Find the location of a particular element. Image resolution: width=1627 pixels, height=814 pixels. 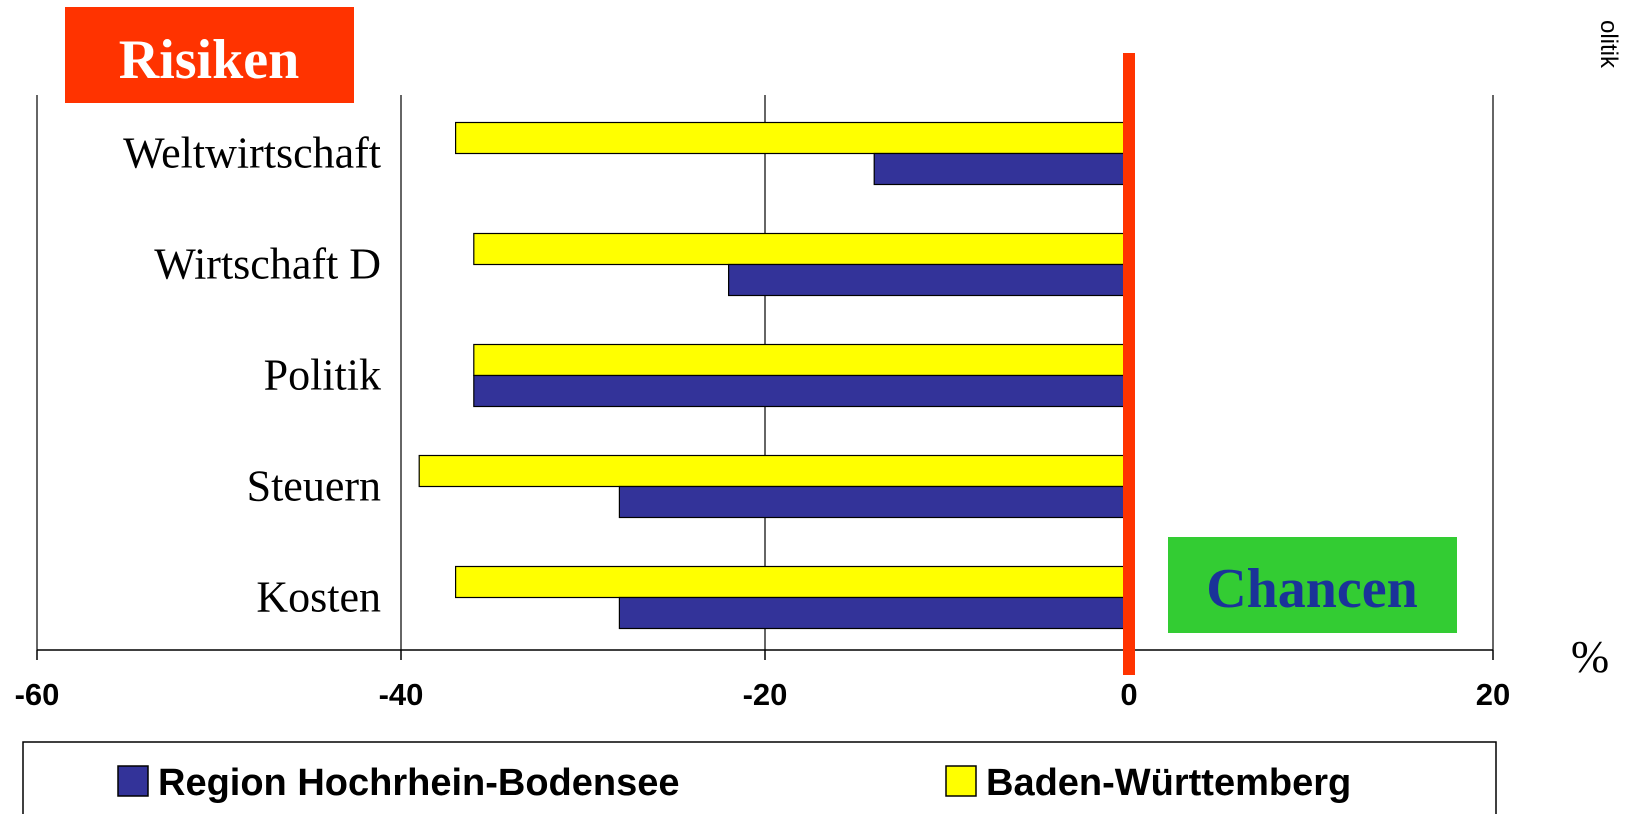

chances-badge: Chancen is located at coordinates (1312, 585).